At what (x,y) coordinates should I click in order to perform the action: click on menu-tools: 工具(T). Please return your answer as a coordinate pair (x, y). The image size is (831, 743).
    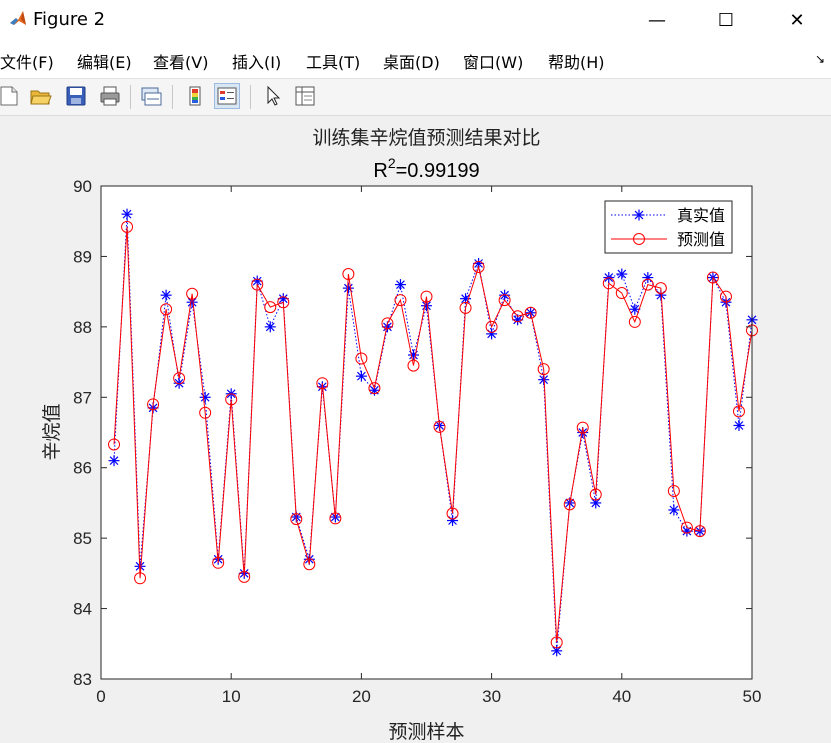
    Looking at the image, I should click on (333, 62).